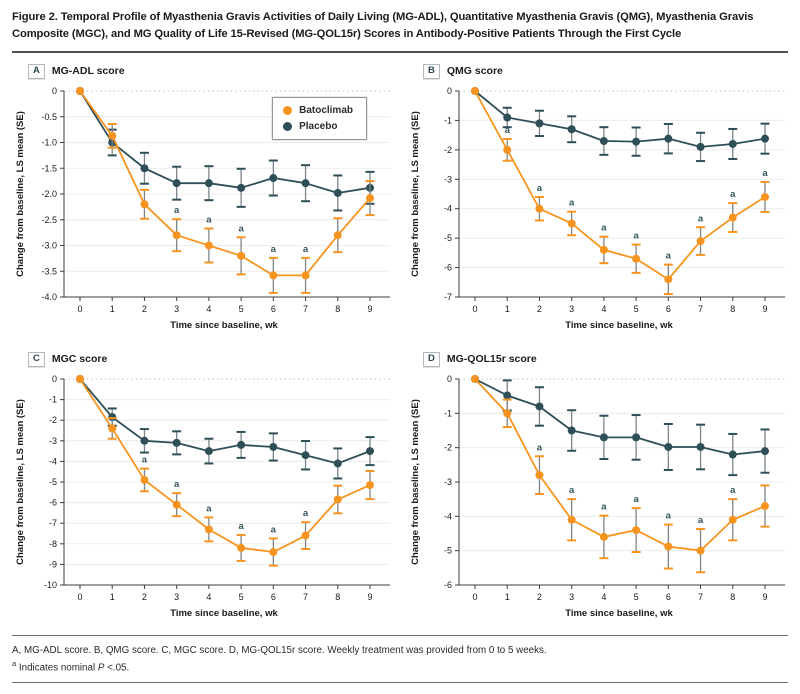  I want to click on svg-text: 7, so click(305, 597).